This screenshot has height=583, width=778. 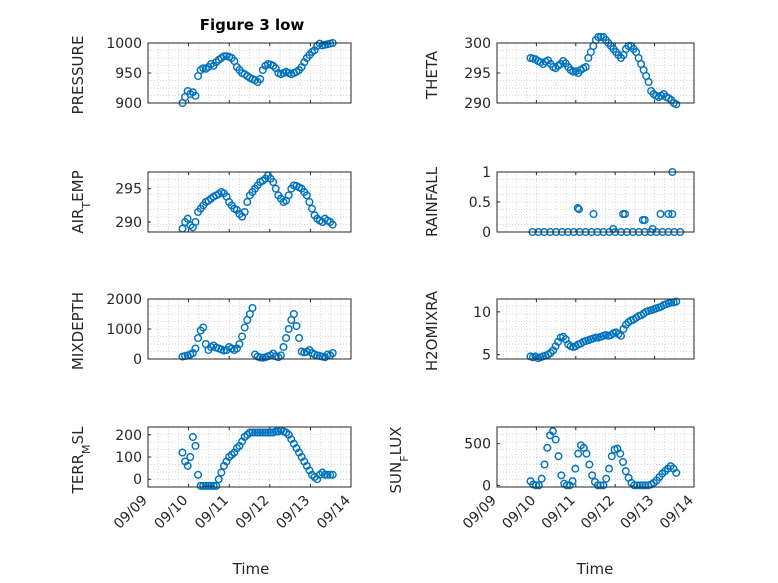 What do you see at coordinates (432, 75) in the screenshot?
I see `panel-2-ylabel: THETA` at bounding box center [432, 75].